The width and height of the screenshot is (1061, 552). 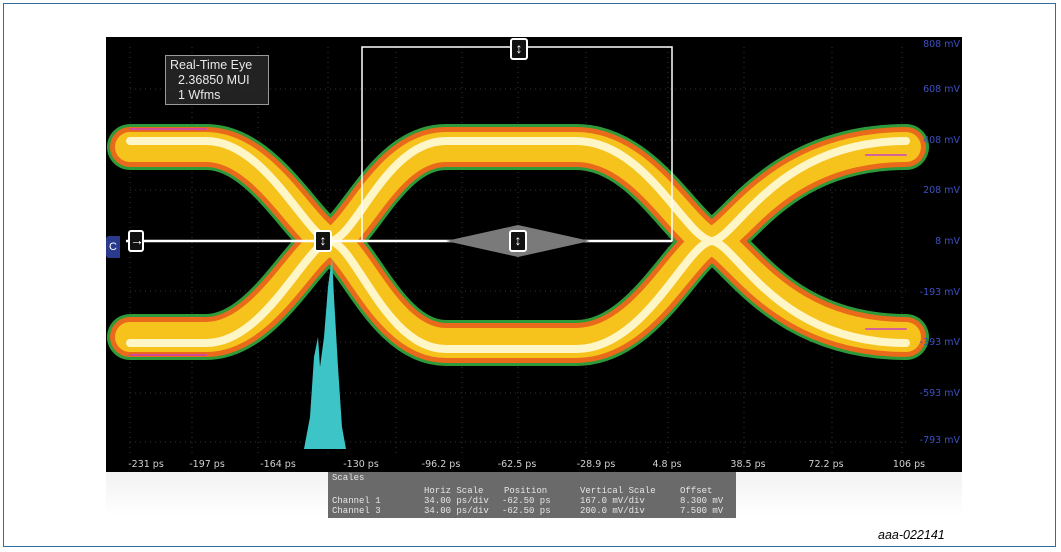 What do you see at coordinates (146, 464) in the screenshot?
I see `x-tick-label: -231 ps` at bounding box center [146, 464].